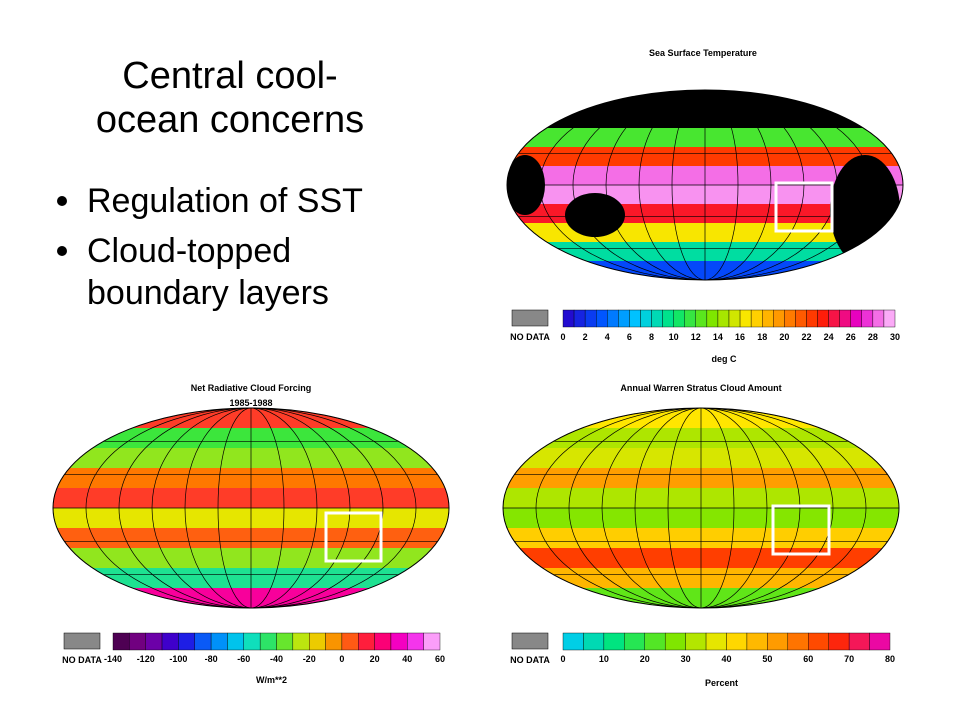 The image size is (960, 720). What do you see at coordinates (595, 215) in the screenshot?
I see `land` at bounding box center [595, 215].